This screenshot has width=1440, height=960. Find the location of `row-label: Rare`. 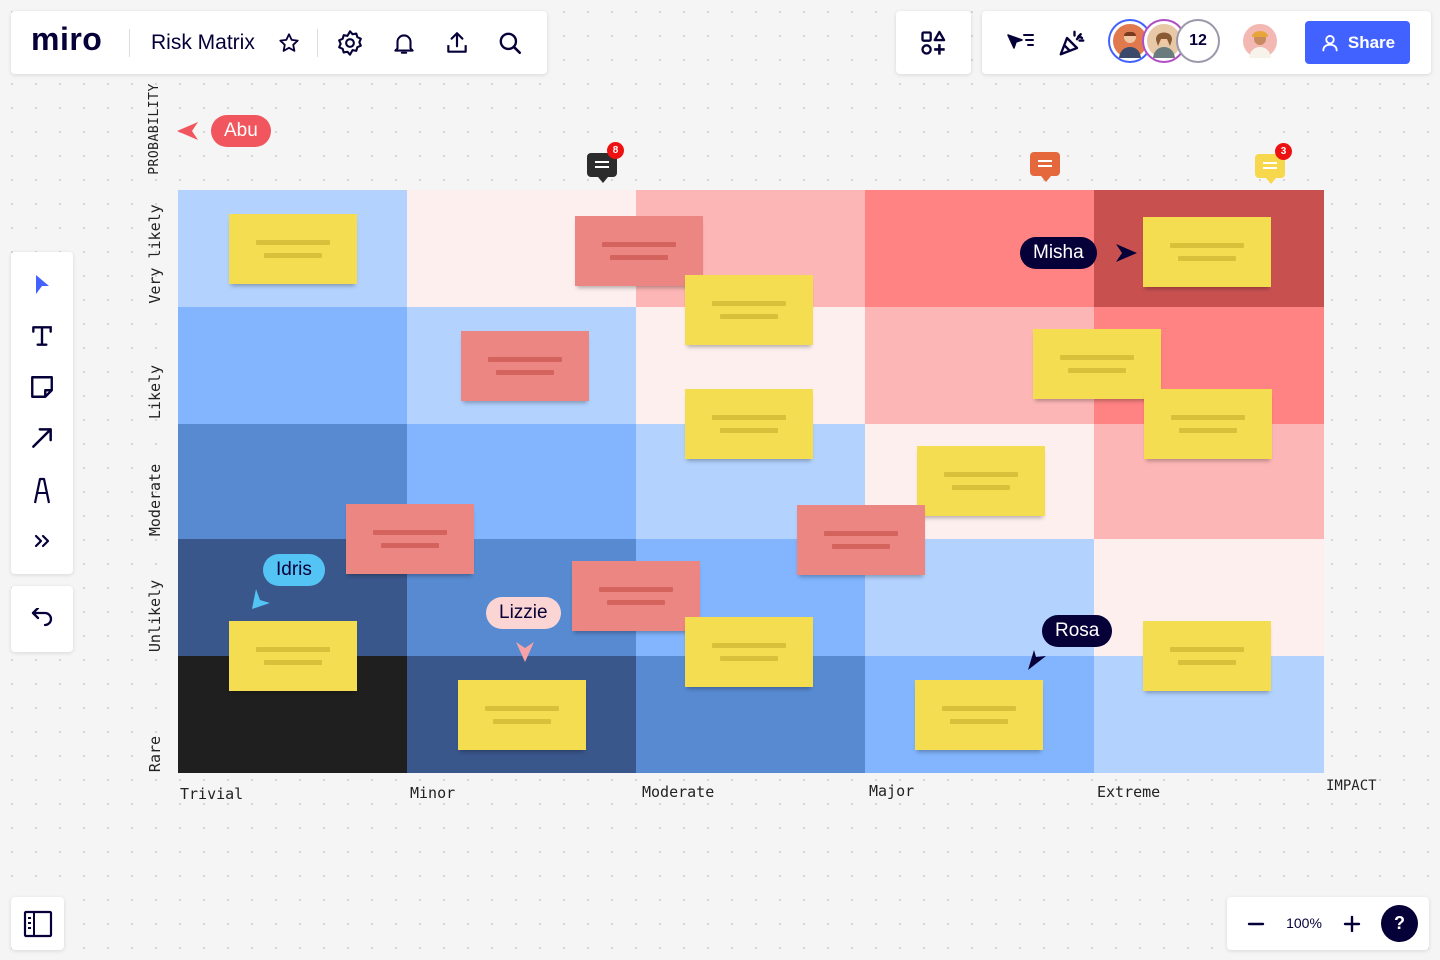

row-label: Rare is located at coordinates (155, 754).